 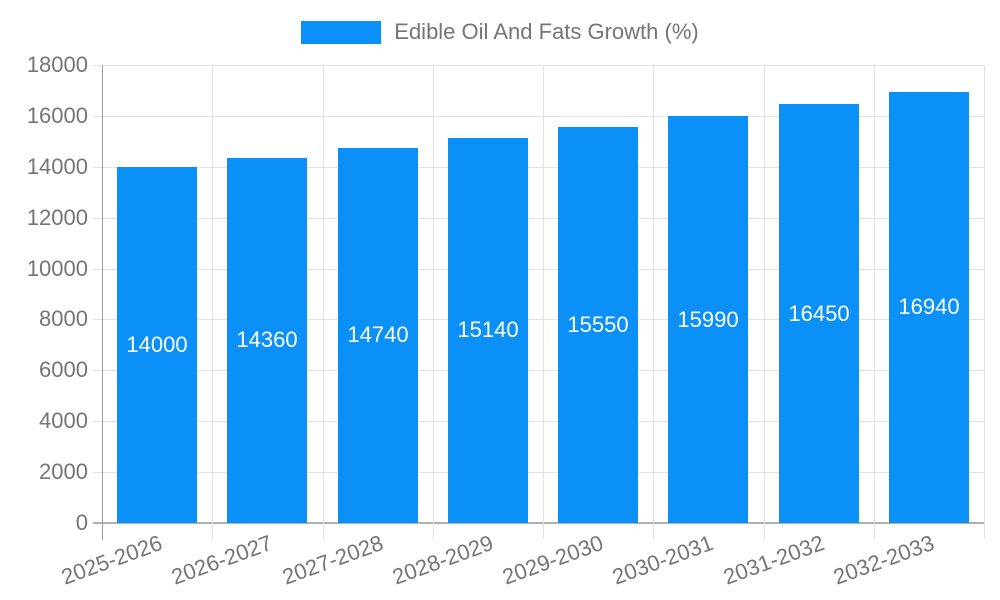 What do you see at coordinates (57, 217) in the screenshot?
I see `y-tick-label: 12000` at bounding box center [57, 217].